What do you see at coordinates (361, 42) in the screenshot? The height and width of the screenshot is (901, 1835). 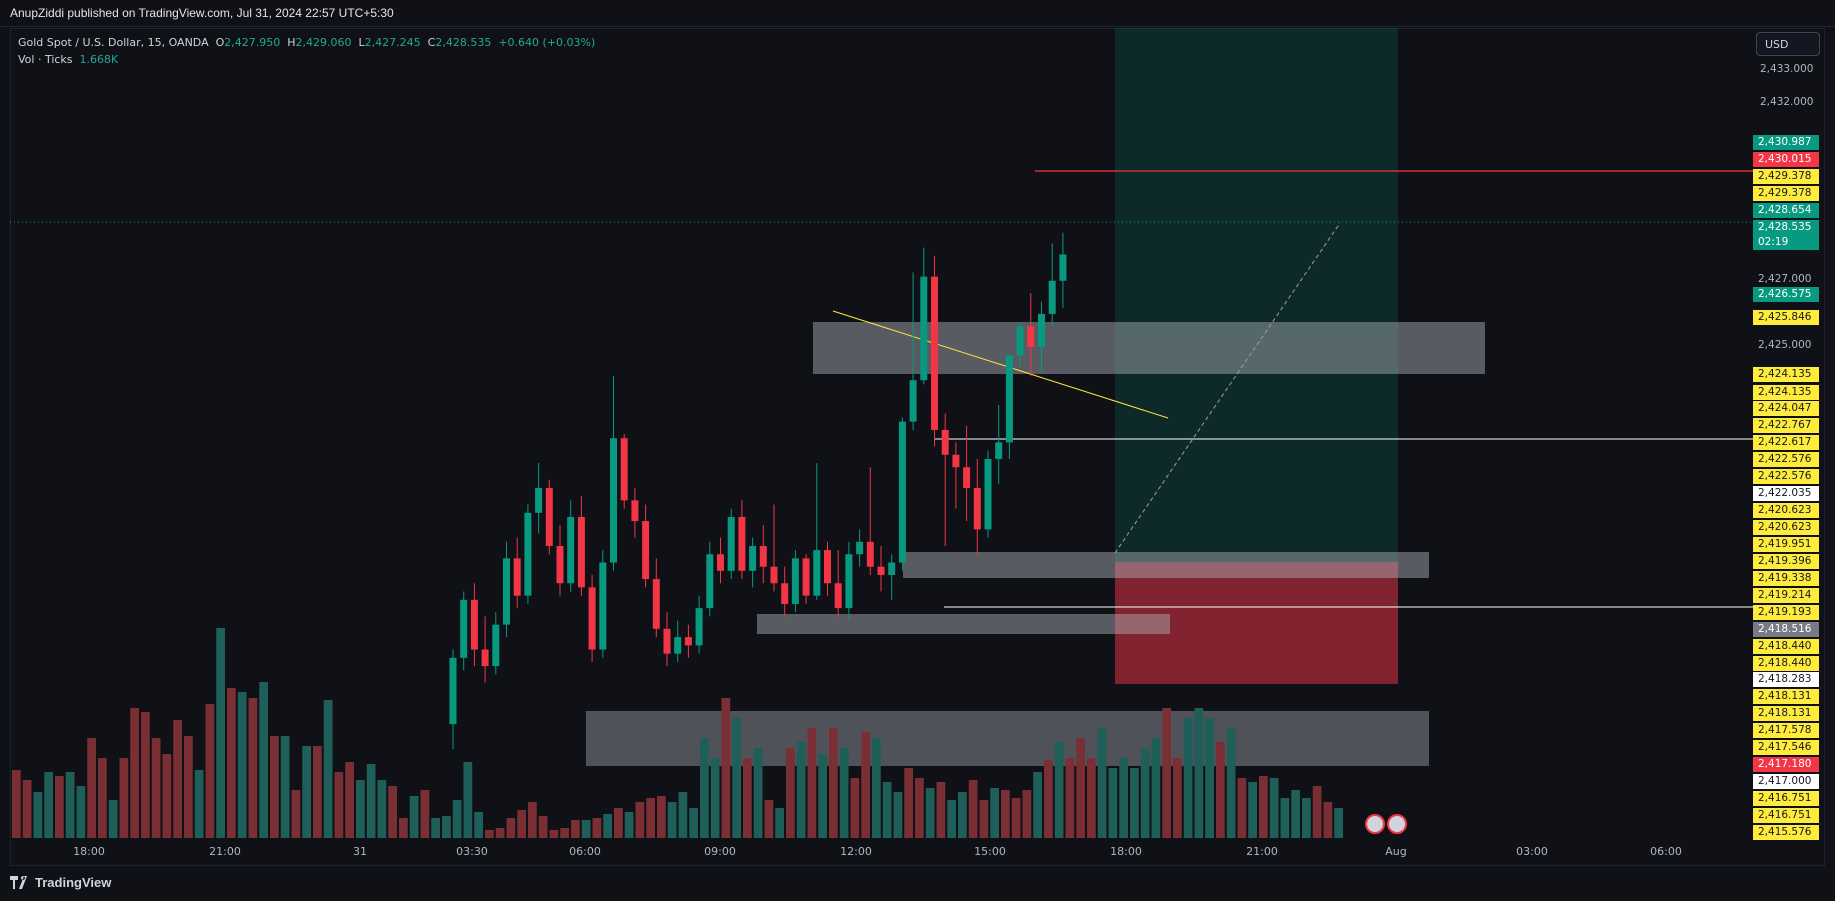 I see `low-label: L` at bounding box center [361, 42].